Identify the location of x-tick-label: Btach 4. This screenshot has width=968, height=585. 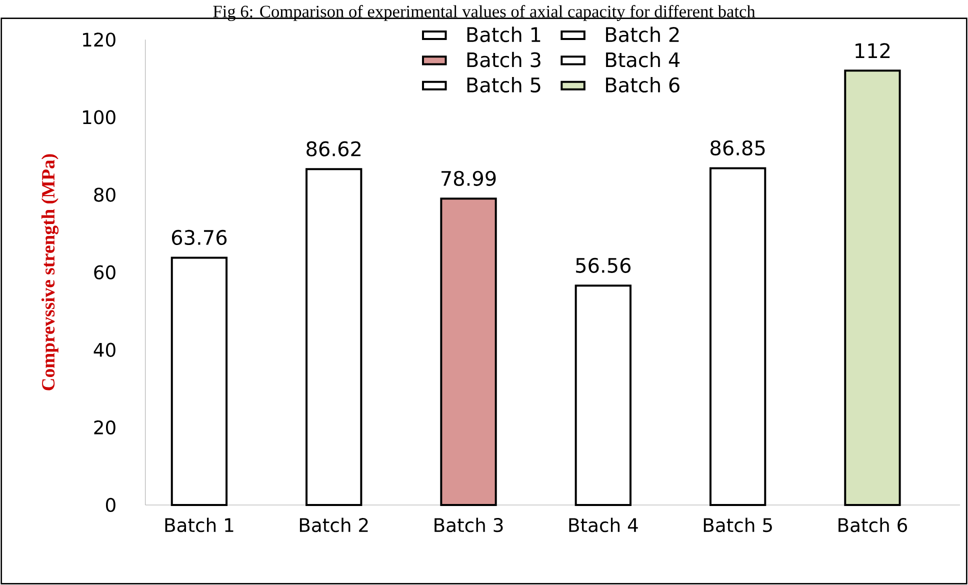
(603, 525).